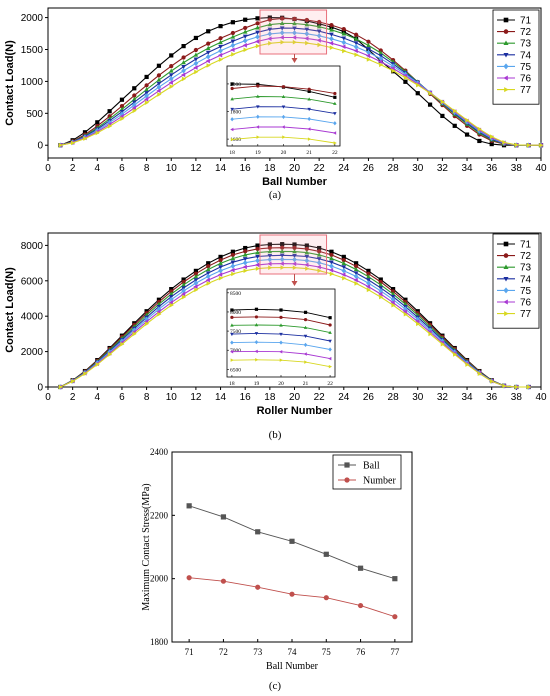 The height and width of the screenshot is (696, 550). What do you see at coordinates (516, 57) in the screenshot?
I see `legend-box-a` at bounding box center [516, 57].